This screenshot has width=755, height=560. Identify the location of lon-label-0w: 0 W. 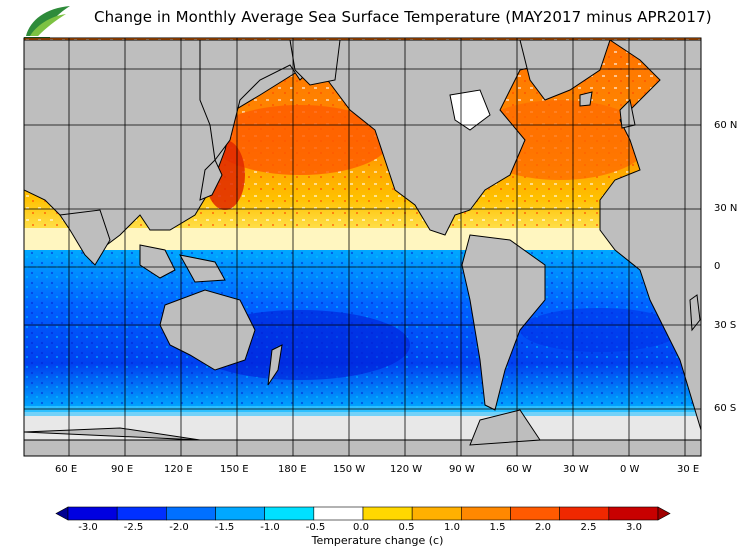
(630, 469).